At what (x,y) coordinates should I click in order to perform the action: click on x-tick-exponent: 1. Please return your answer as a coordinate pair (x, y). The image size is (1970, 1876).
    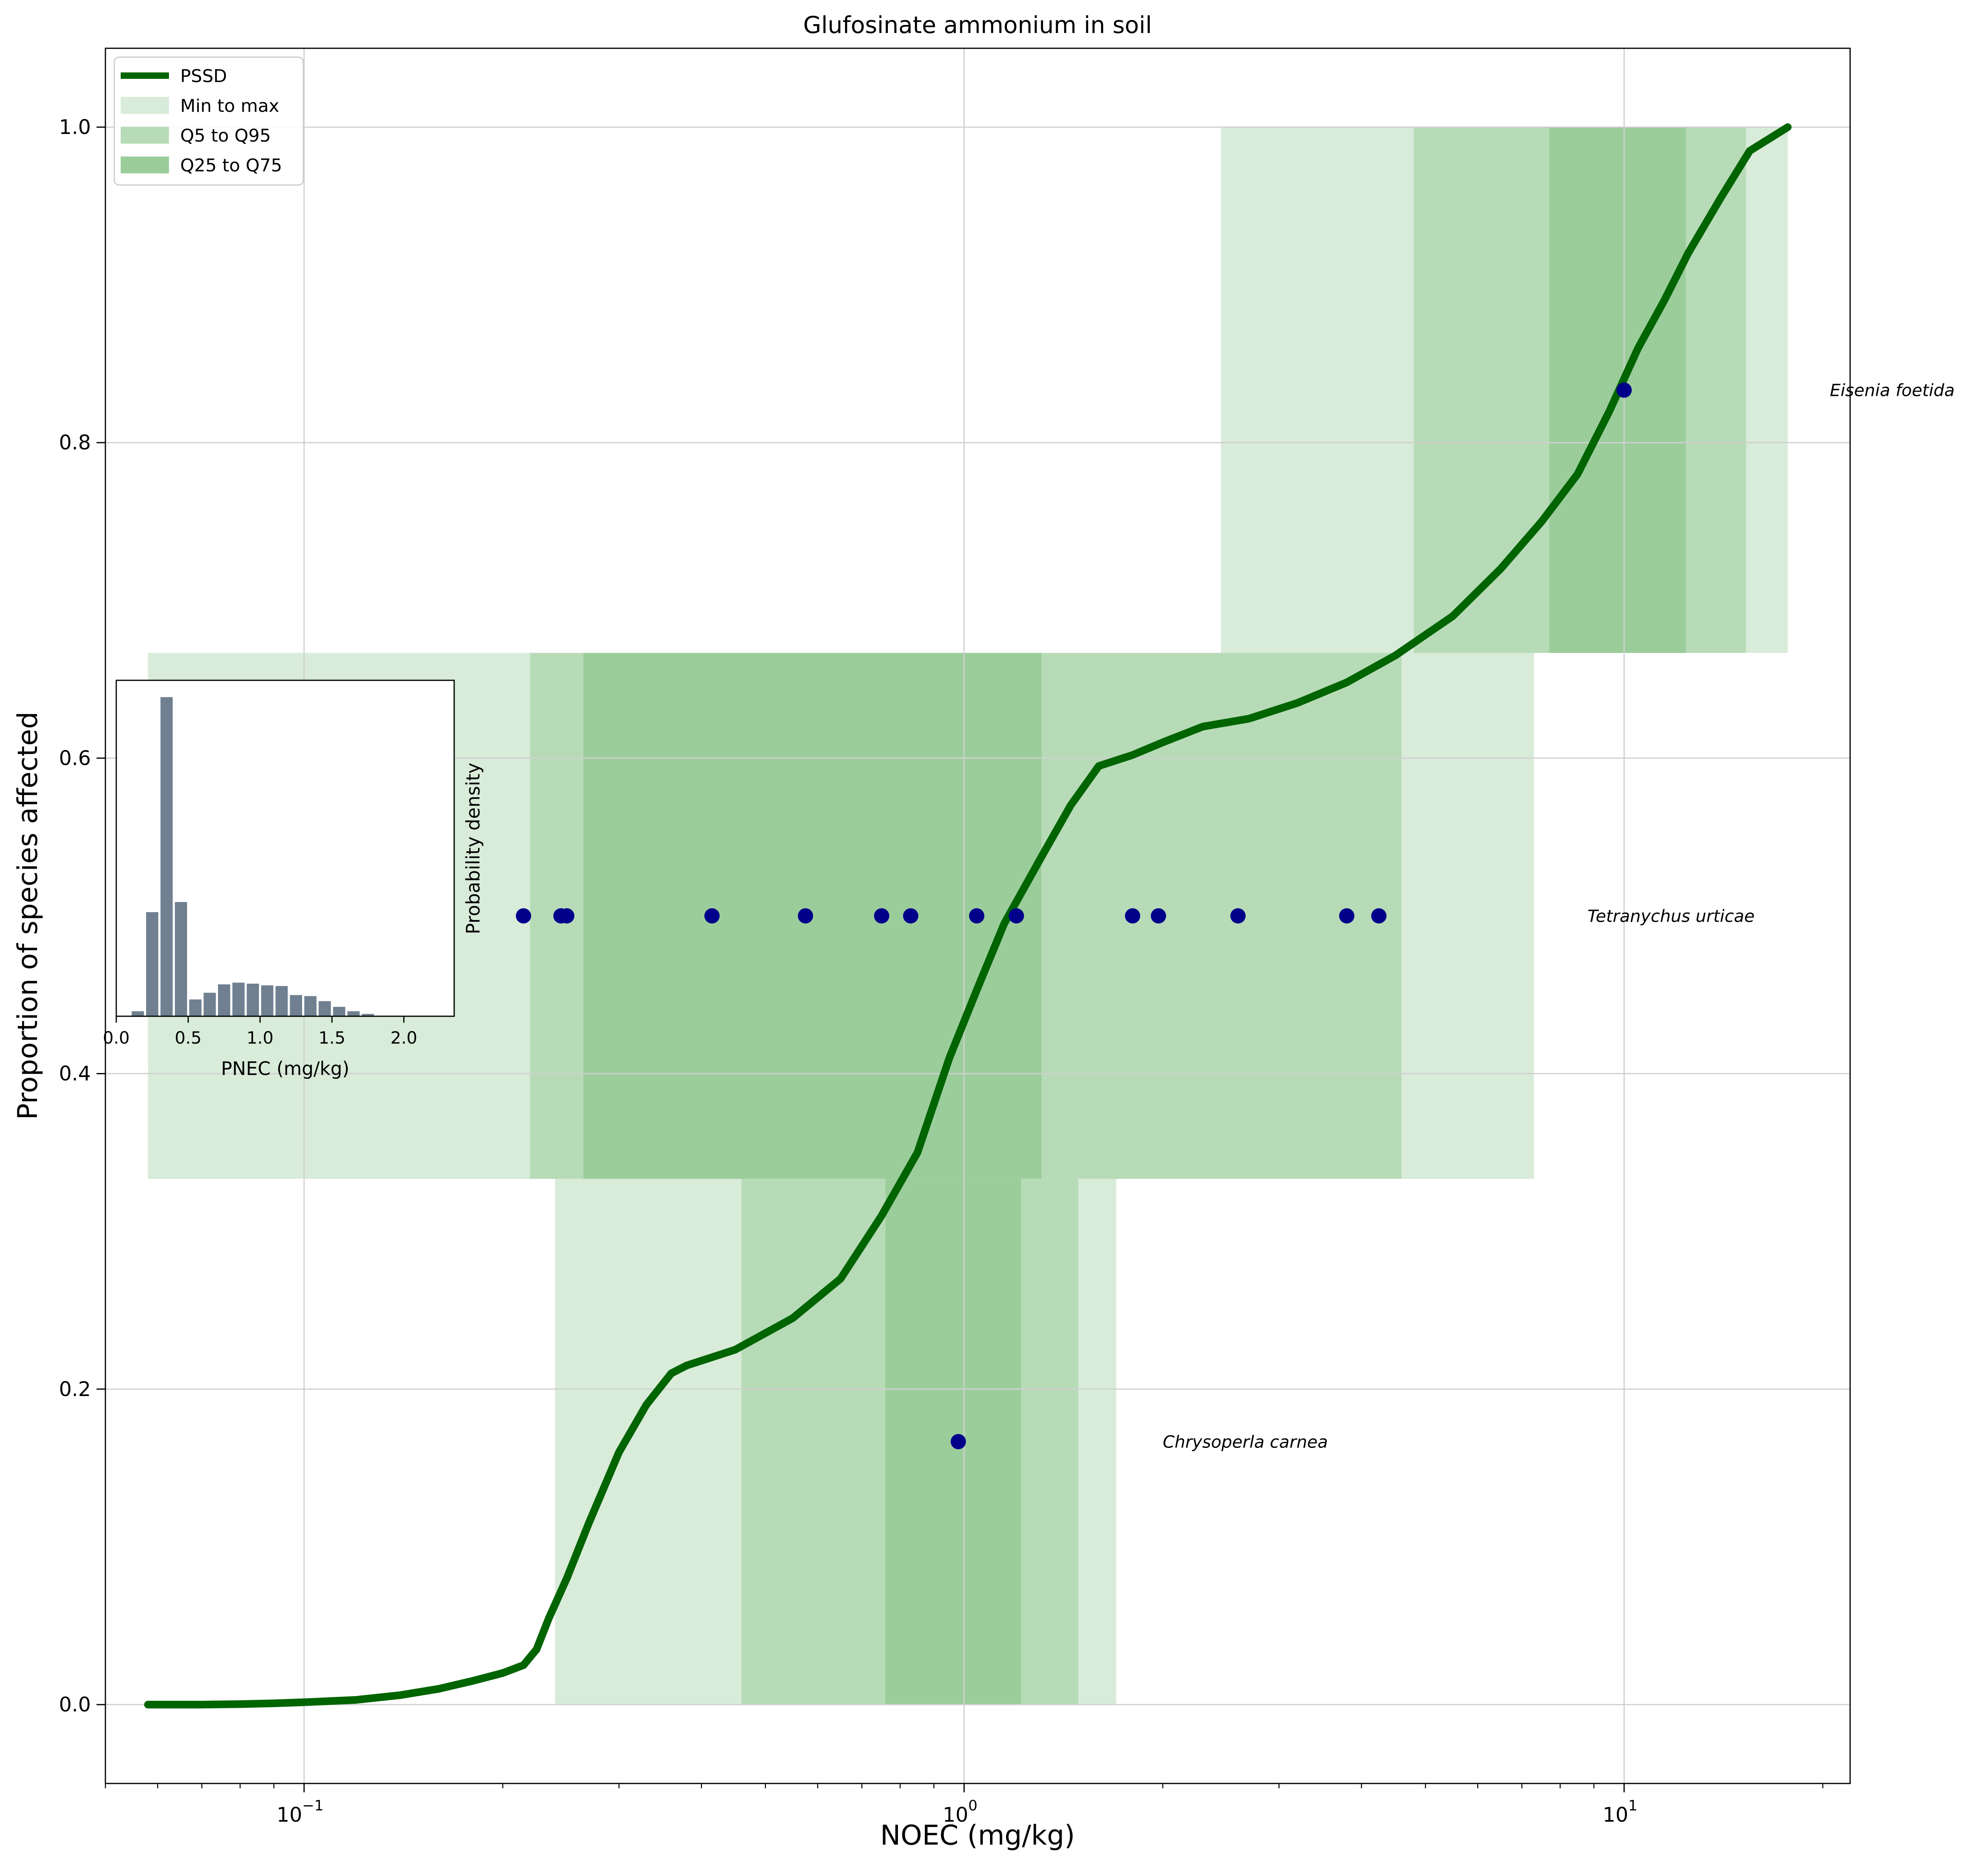
    Looking at the image, I should click on (1633, 1806).